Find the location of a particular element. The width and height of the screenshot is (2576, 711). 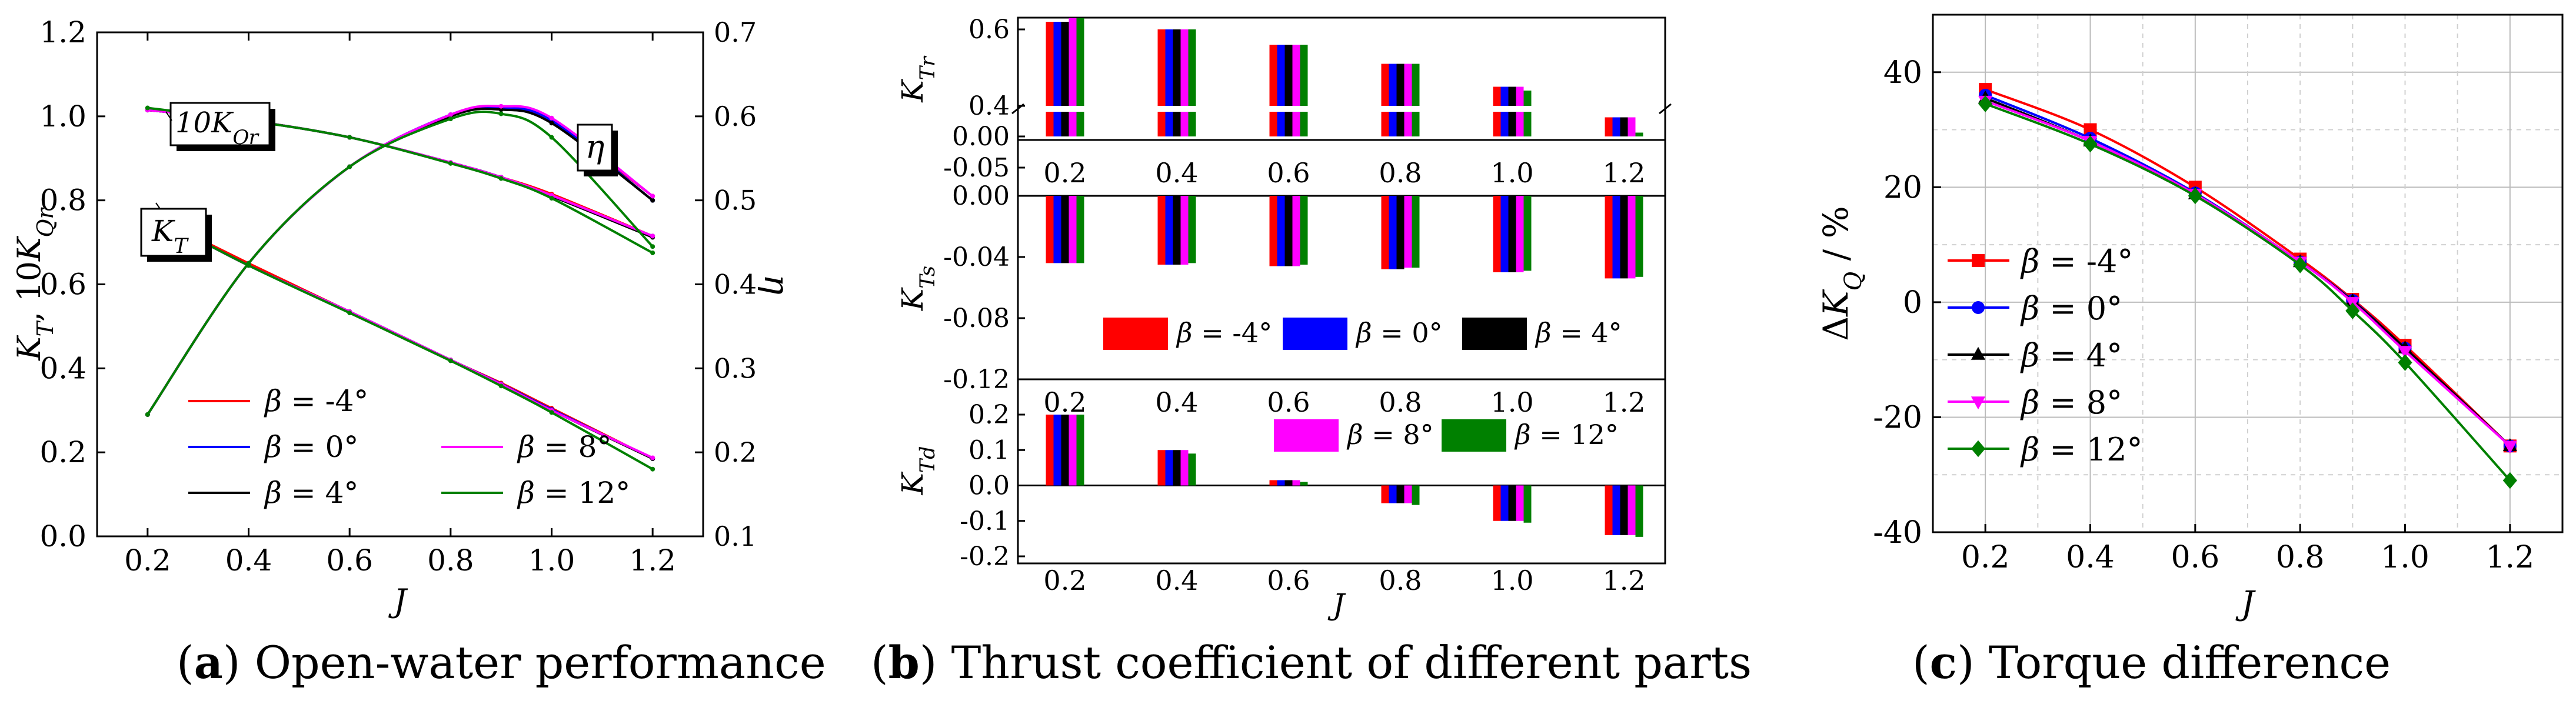

y-left-tick-label: 1.2 is located at coordinates (62, 32).